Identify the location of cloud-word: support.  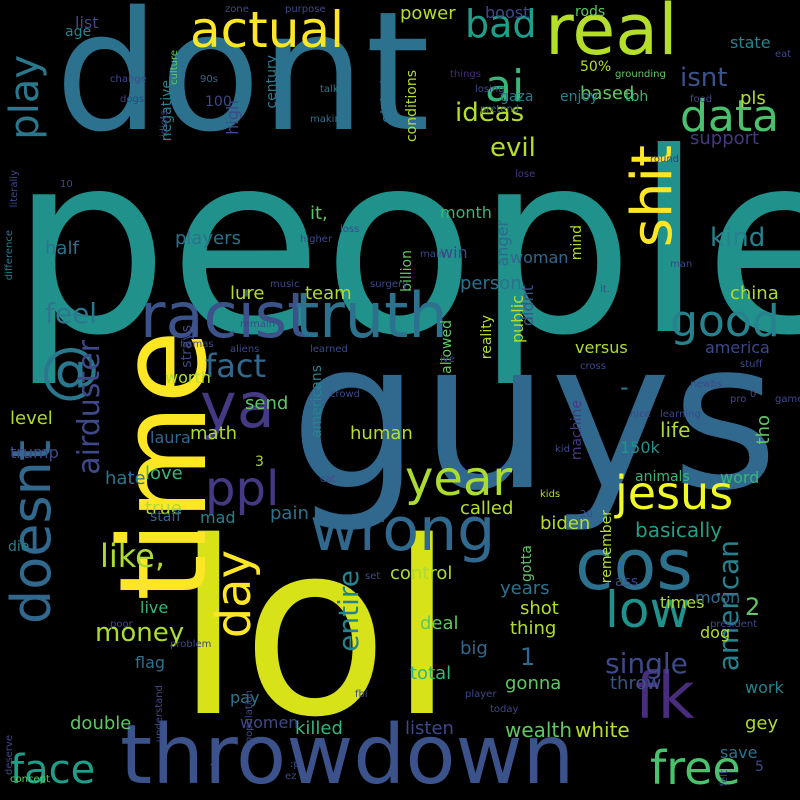
(725, 138).